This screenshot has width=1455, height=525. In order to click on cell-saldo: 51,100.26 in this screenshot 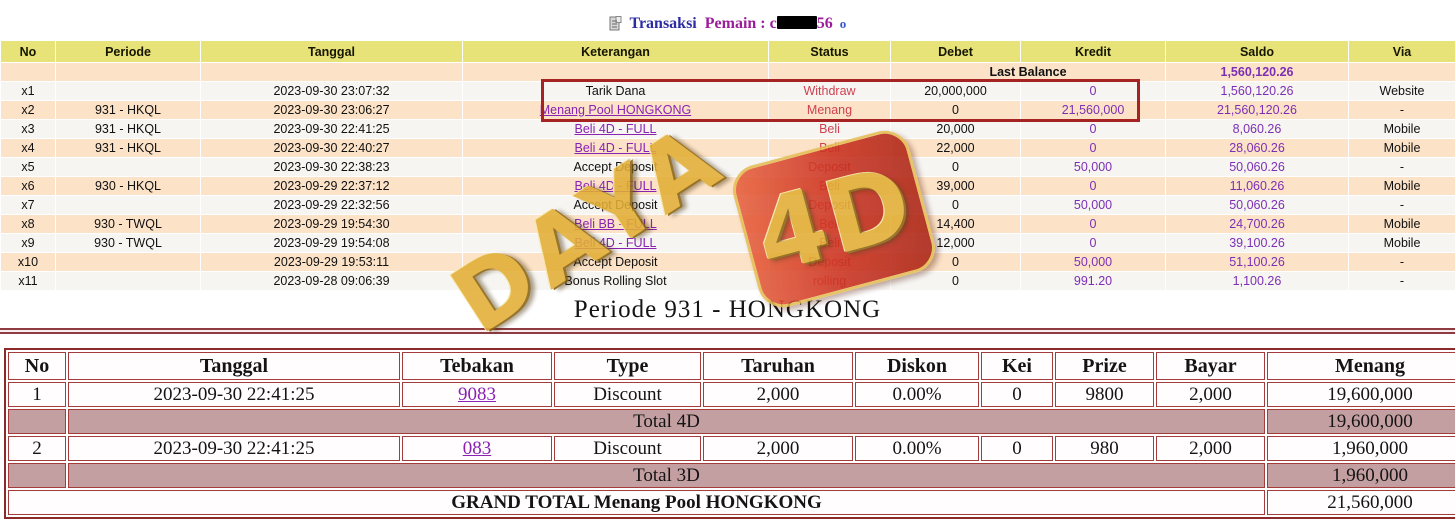, I will do `click(1257, 262)`.